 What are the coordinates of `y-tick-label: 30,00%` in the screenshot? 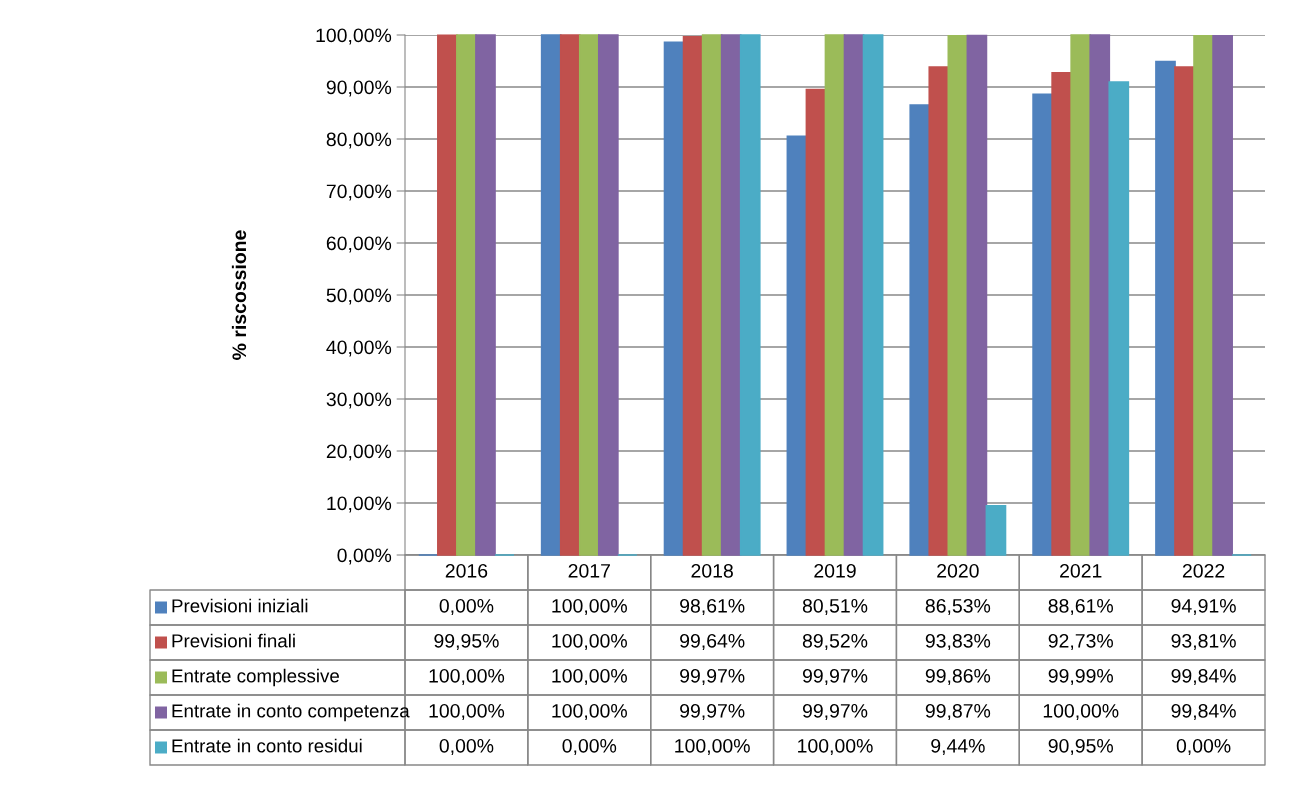 It's located at (359, 400).